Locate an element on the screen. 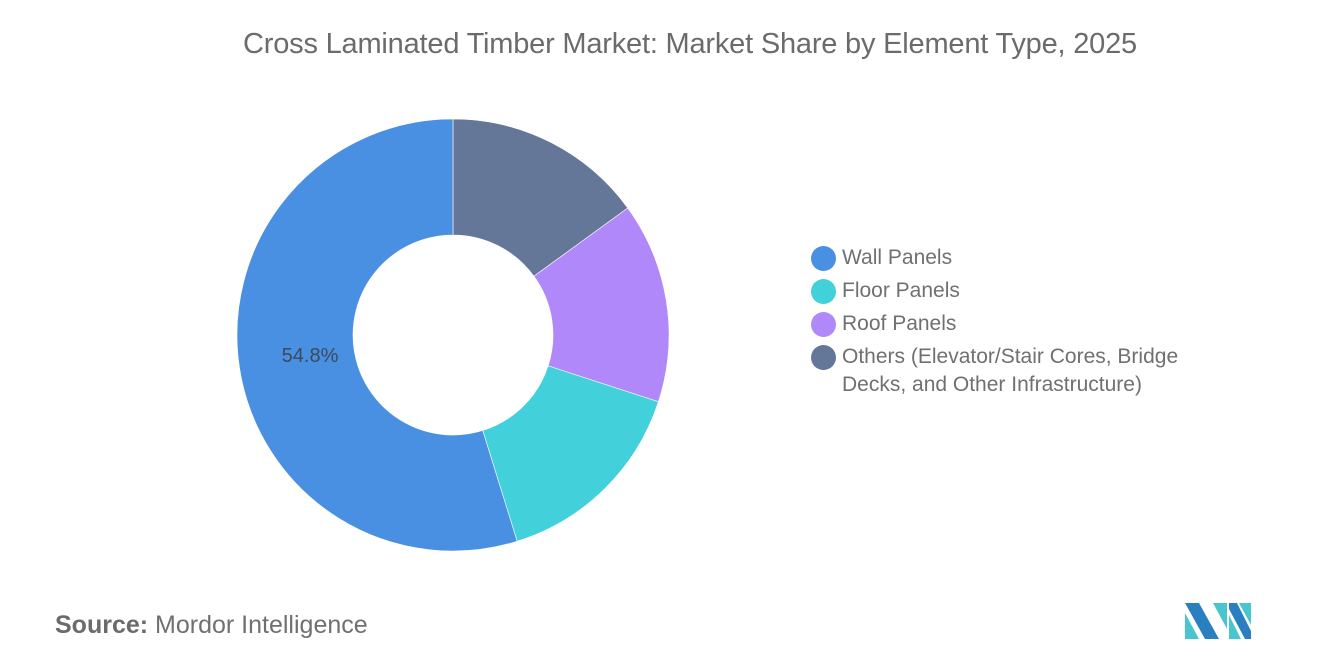 The width and height of the screenshot is (1320, 665). legend-item-roof-panels: Roof Panels is located at coordinates (1021, 324).